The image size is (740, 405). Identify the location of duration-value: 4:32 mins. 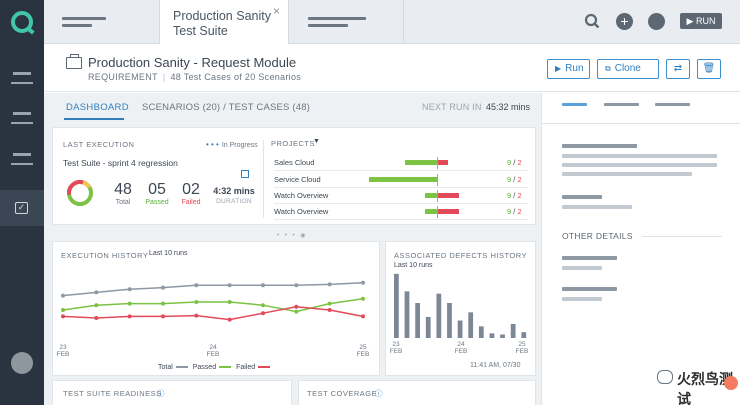
(234, 191).